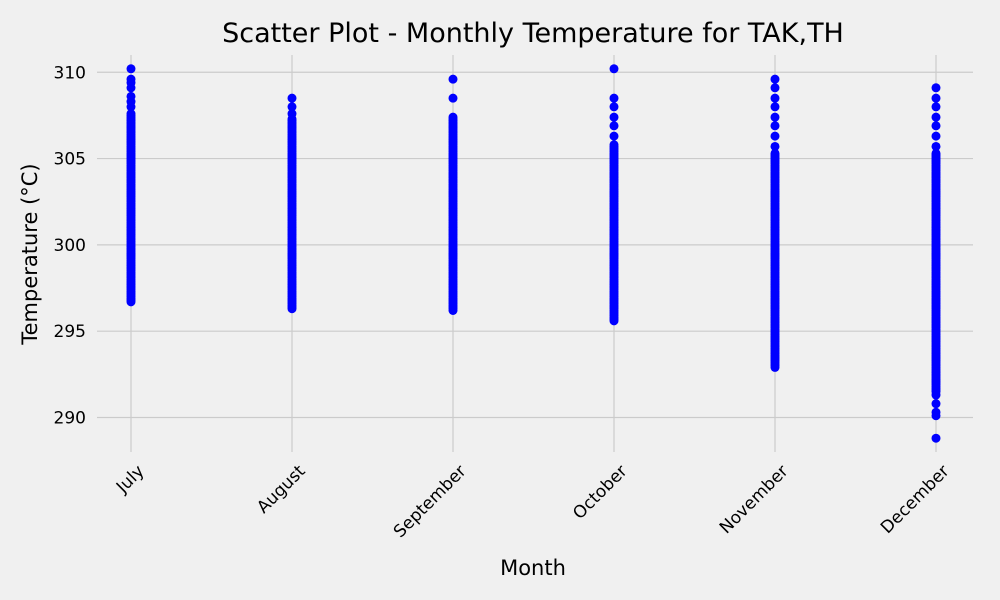 Image resolution: width=1000 pixels, height=600 pixels. What do you see at coordinates (754, 499) in the screenshot?
I see `x-tick-label: November` at bounding box center [754, 499].